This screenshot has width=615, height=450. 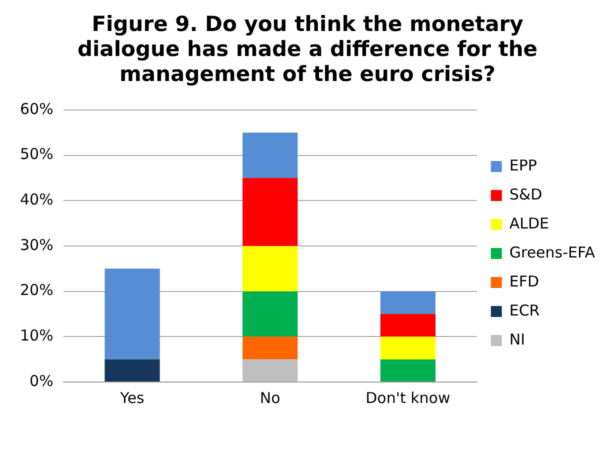 What do you see at coordinates (517, 339) in the screenshot?
I see `legend-label: NI` at bounding box center [517, 339].